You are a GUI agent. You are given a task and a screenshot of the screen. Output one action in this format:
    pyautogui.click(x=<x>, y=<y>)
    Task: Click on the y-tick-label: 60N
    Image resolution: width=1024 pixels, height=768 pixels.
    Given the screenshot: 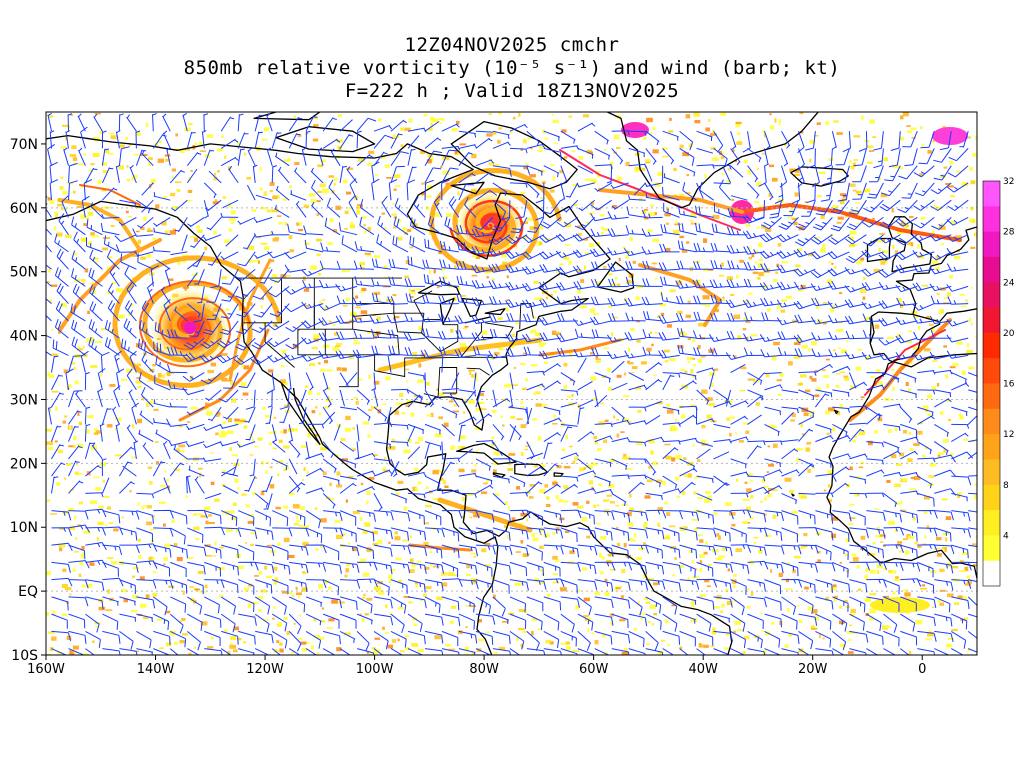 What is the action you would take?
    pyautogui.click(x=24, y=209)
    